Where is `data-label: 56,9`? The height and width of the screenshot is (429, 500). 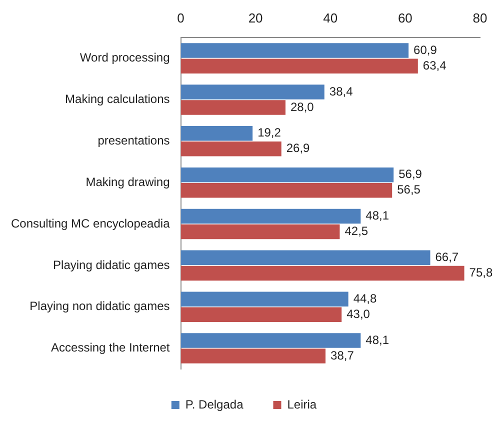
data-label: 56,9 is located at coordinates (410, 174).